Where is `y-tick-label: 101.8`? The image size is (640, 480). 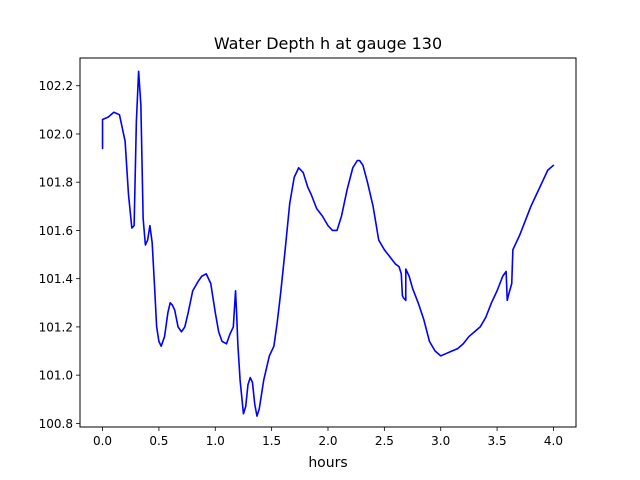
y-tick-label: 101.8 is located at coordinates (56, 183).